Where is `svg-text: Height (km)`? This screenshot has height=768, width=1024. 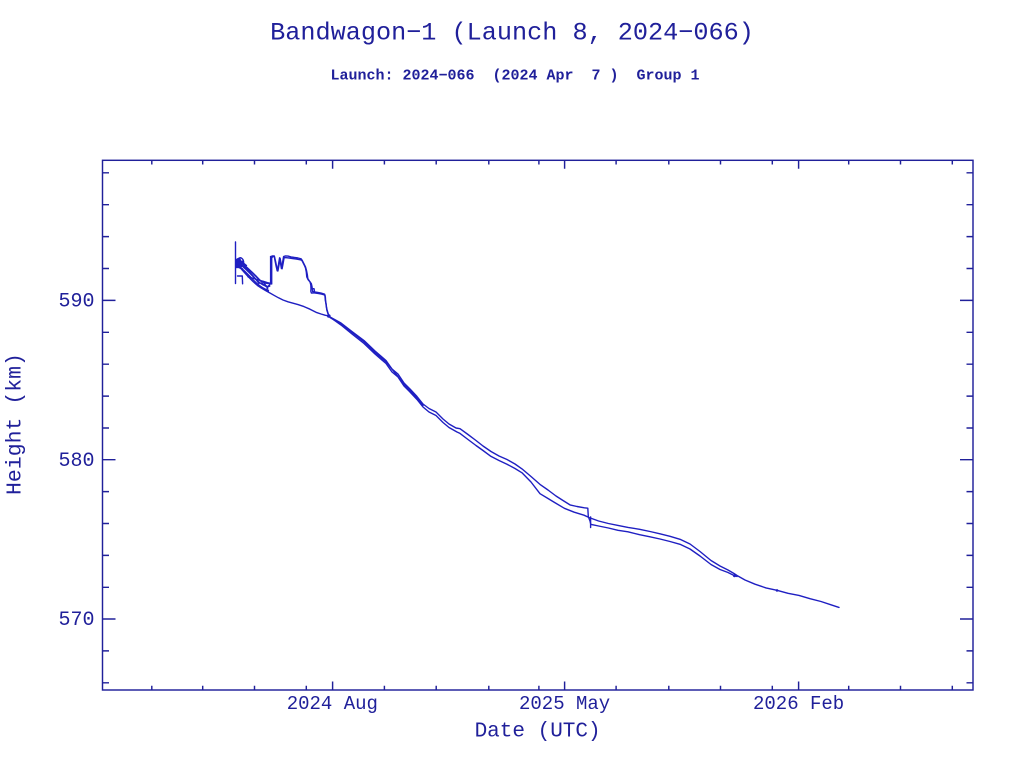
svg-text: Height (km) is located at coordinates (16, 424).